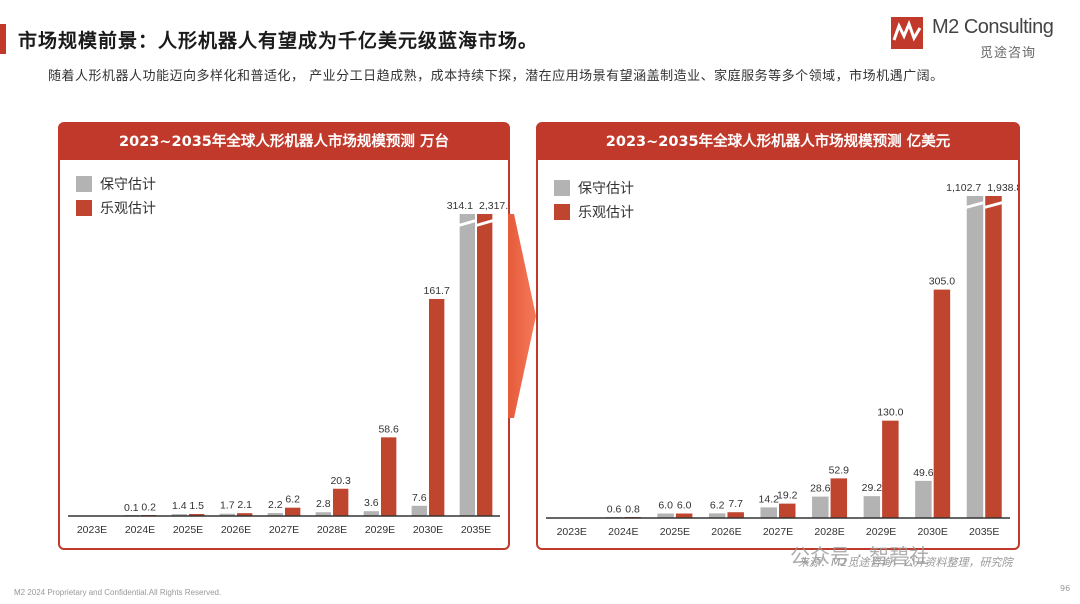  I want to click on m2-logo-icon, so click(907, 33).